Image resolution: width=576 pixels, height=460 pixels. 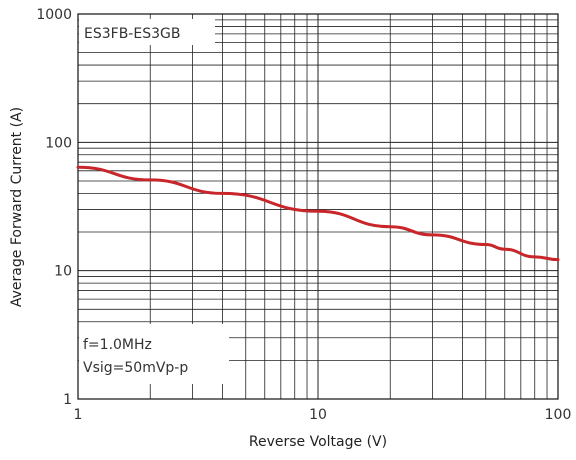 What do you see at coordinates (318, 442) in the screenshot?
I see `x-axis-title: Reverse Voltage (V)` at bounding box center [318, 442].